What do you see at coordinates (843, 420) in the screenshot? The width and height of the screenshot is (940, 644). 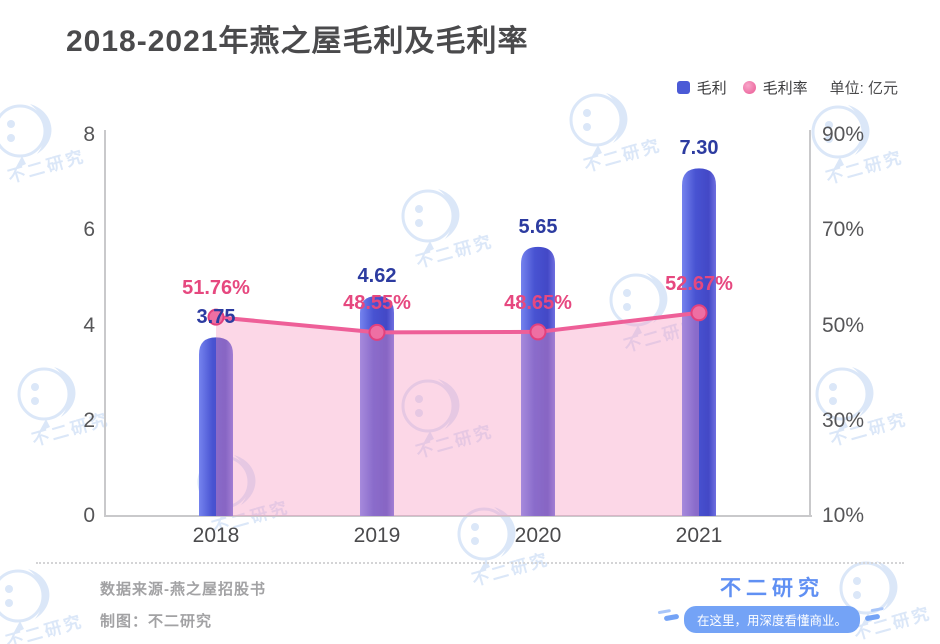 I see `right-axis-tick: 30%` at bounding box center [843, 420].